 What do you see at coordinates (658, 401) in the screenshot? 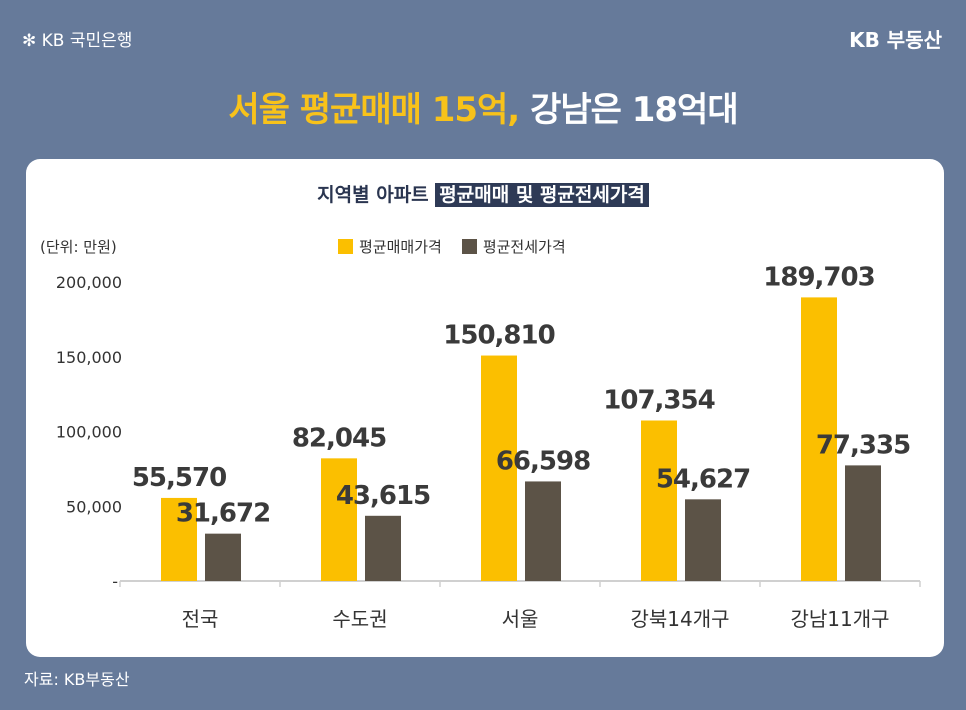
I see `data-label: 107,354` at bounding box center [658, 401].